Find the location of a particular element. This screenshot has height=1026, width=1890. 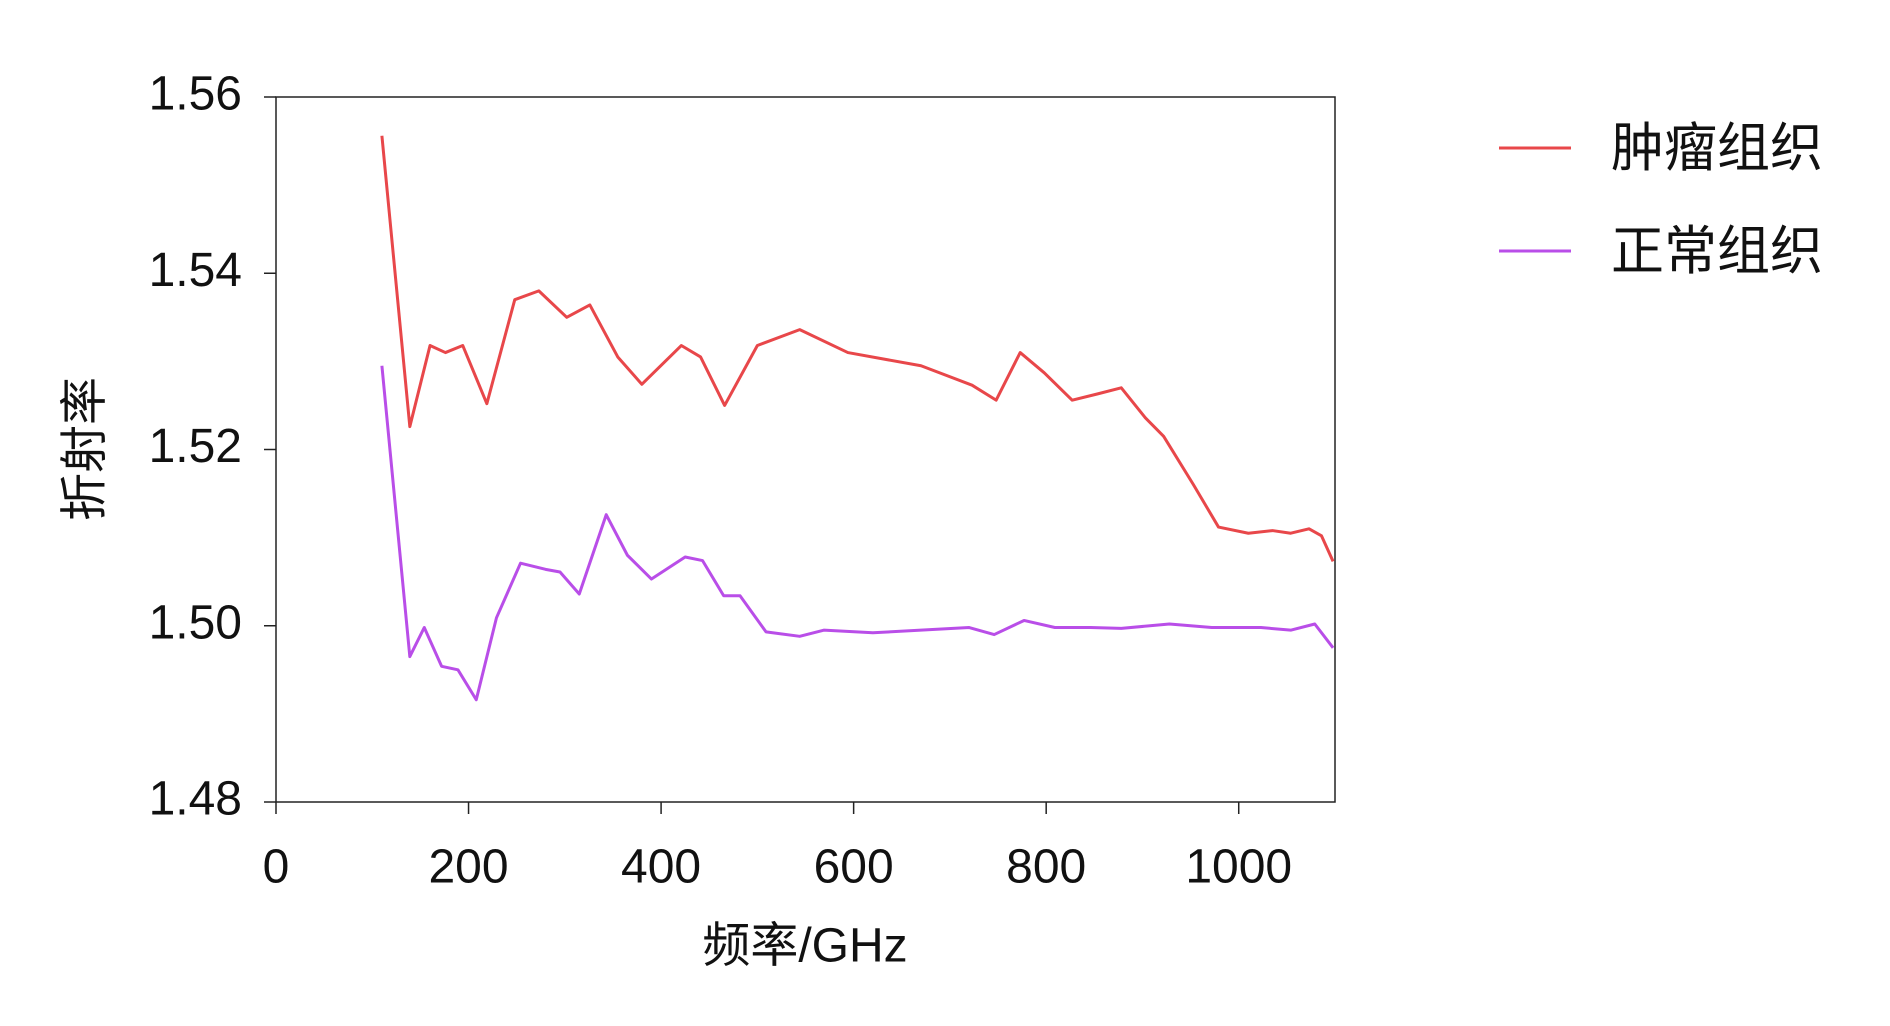

x-tick-label: 400 is located at coordinates (661, 867).